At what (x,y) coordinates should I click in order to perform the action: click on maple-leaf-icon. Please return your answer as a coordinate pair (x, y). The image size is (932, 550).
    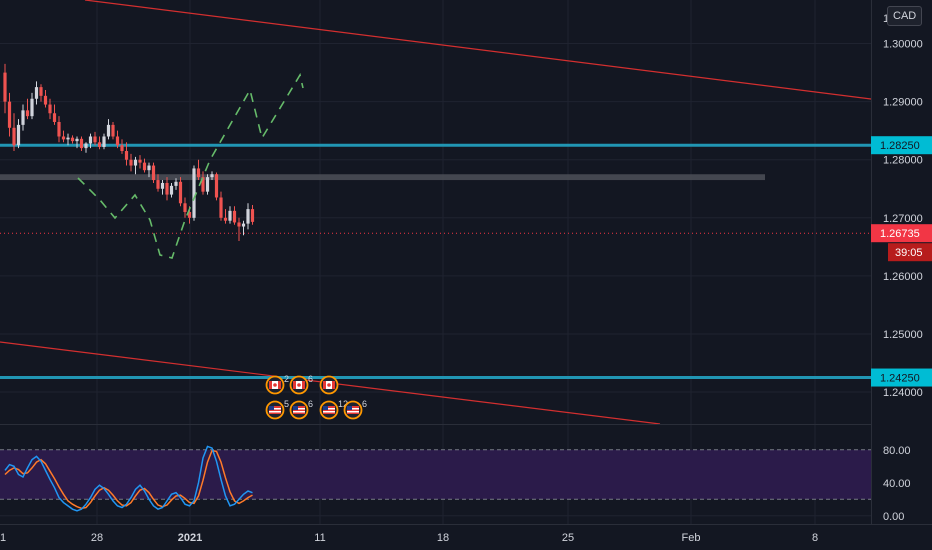
    Looking at the image, I should click on (299, 385).